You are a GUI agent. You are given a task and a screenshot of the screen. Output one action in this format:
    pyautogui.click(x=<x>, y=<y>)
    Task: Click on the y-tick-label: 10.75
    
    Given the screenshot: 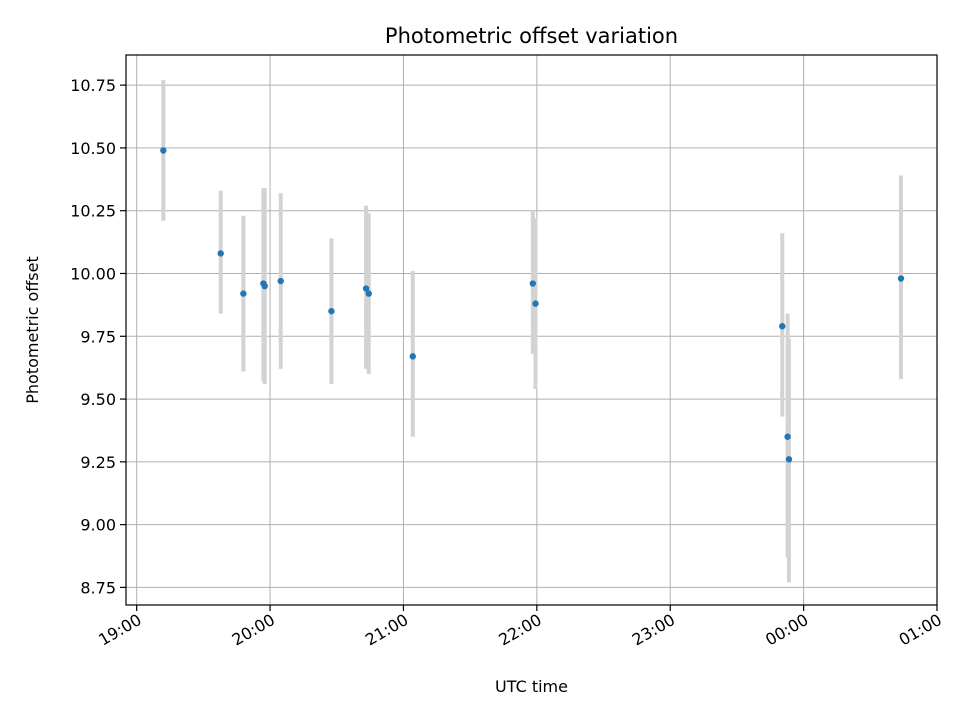 What is the action you would take?
    pyautogui.click(x=93, y=85)
    